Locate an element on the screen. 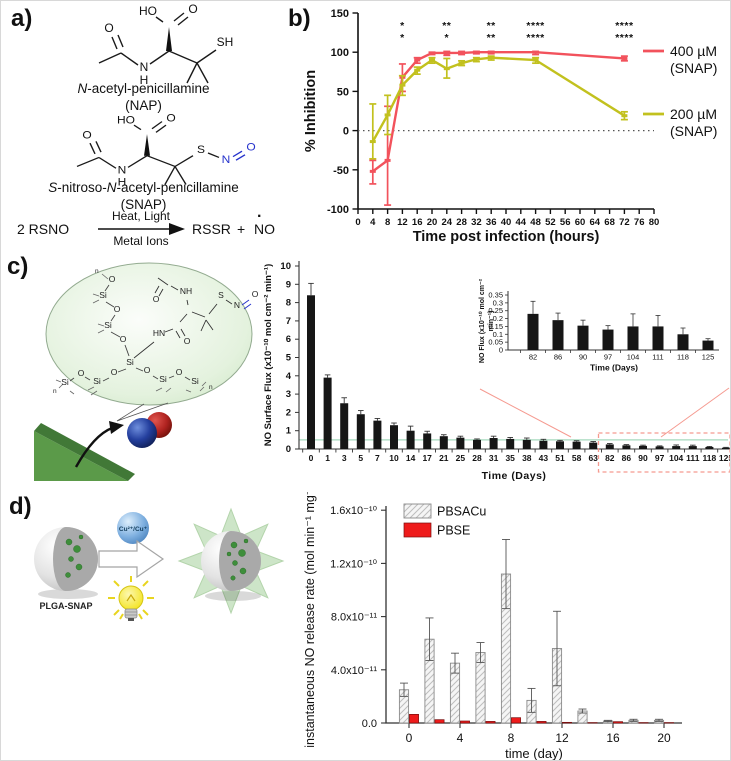  x-tick-label: 43 is located at coordinates (544, 458).